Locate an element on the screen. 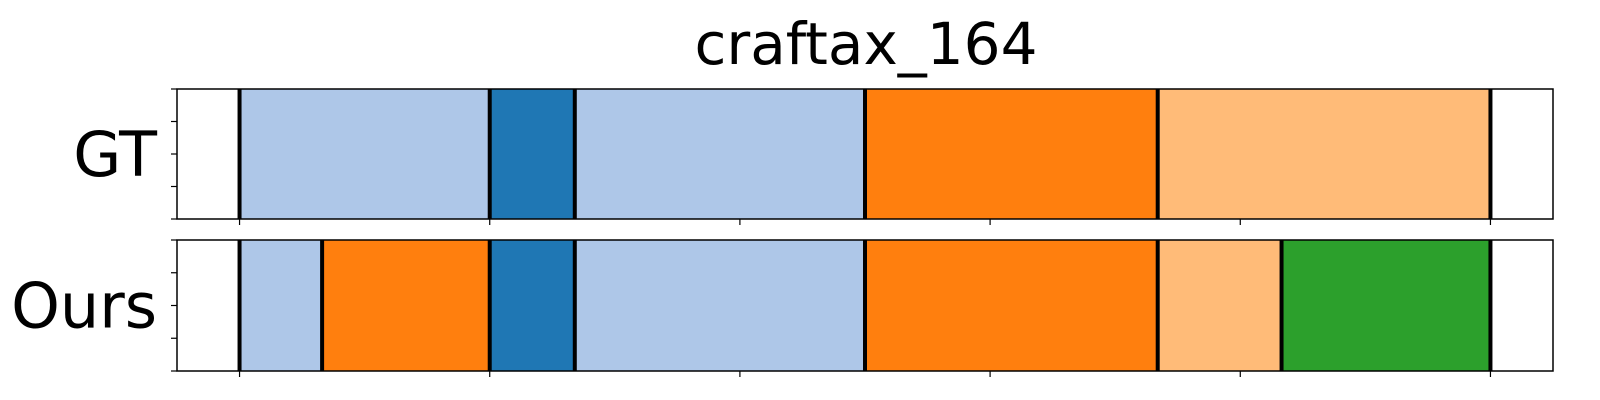 The image size is (1600, 400). row-label: Ours is located at coordinates (84, 306).